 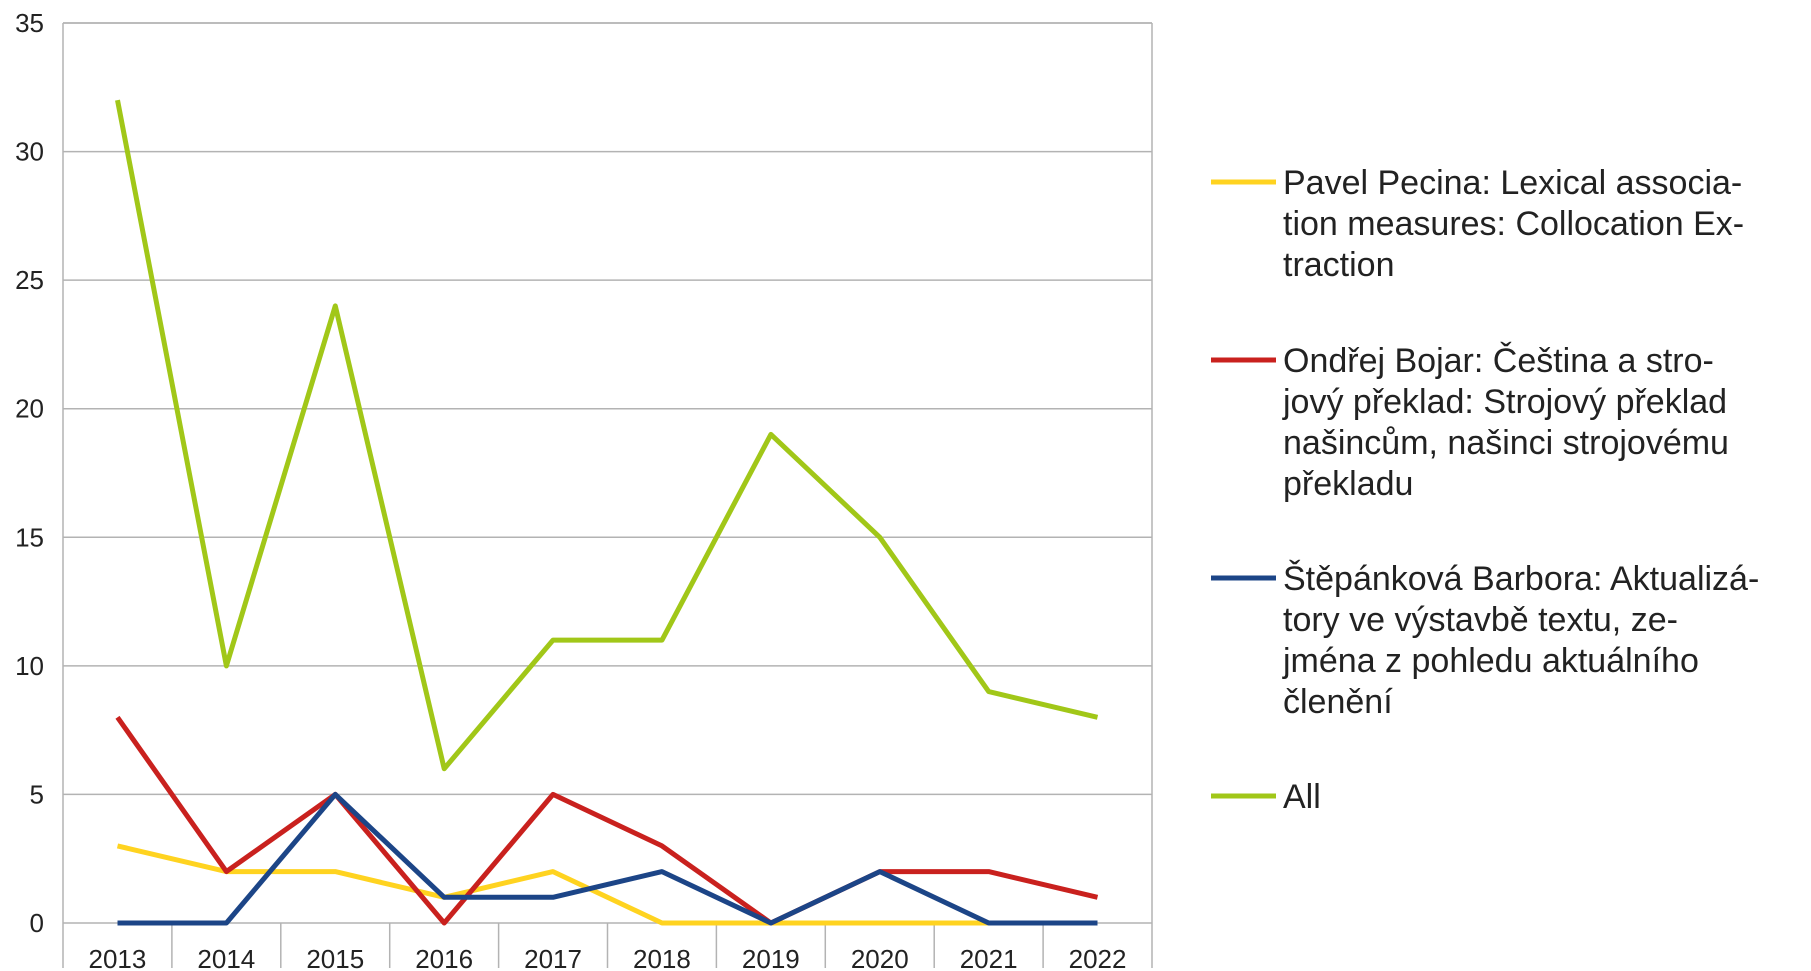 I want to click on legend-label: Ondřej Bojar: Čeština a stro-, so click(x=1498, y=361).